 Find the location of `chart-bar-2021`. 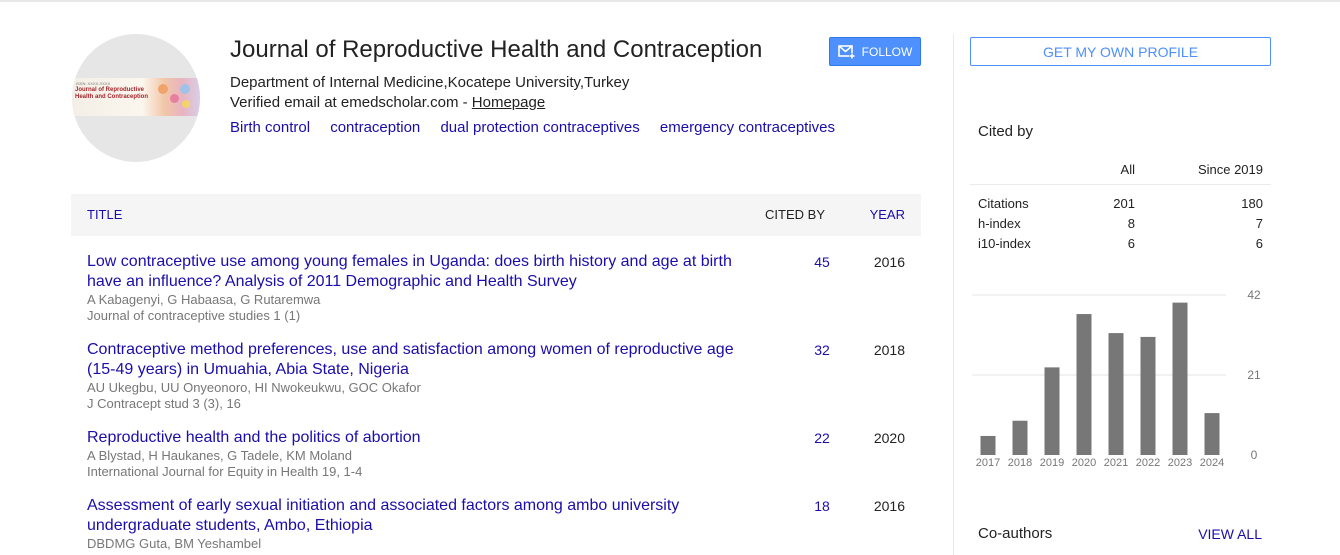

chart-bar-2021 is located at coordinates (1116, 394).